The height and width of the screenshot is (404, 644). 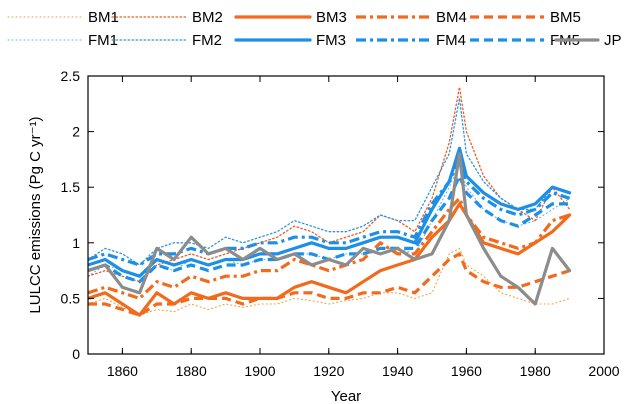 What do you see at coordinates (397, 371) in the screenshot?
I see `x-tick-label: 1940` at bounding box center [397, 371].